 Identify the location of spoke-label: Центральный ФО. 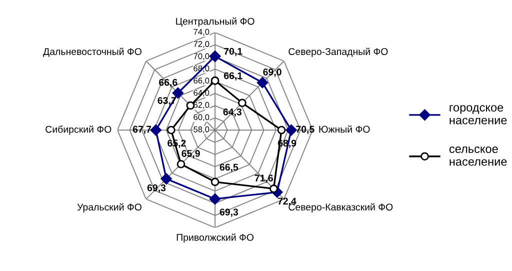
(215, 22).